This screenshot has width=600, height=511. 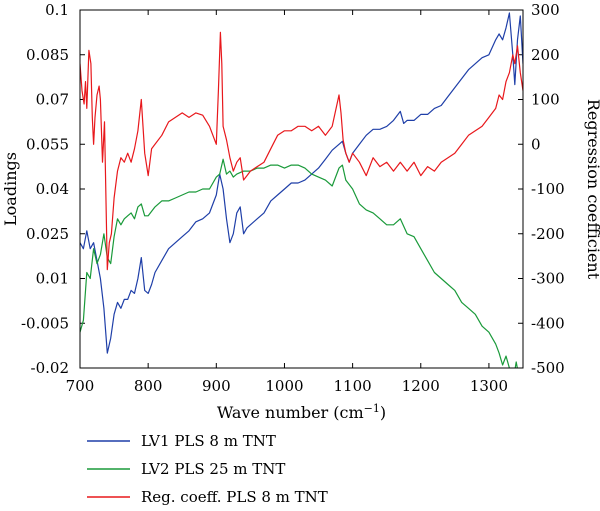 I want to click on x-axis-title-main: Wave number (cm, so click(x=290, y=412).